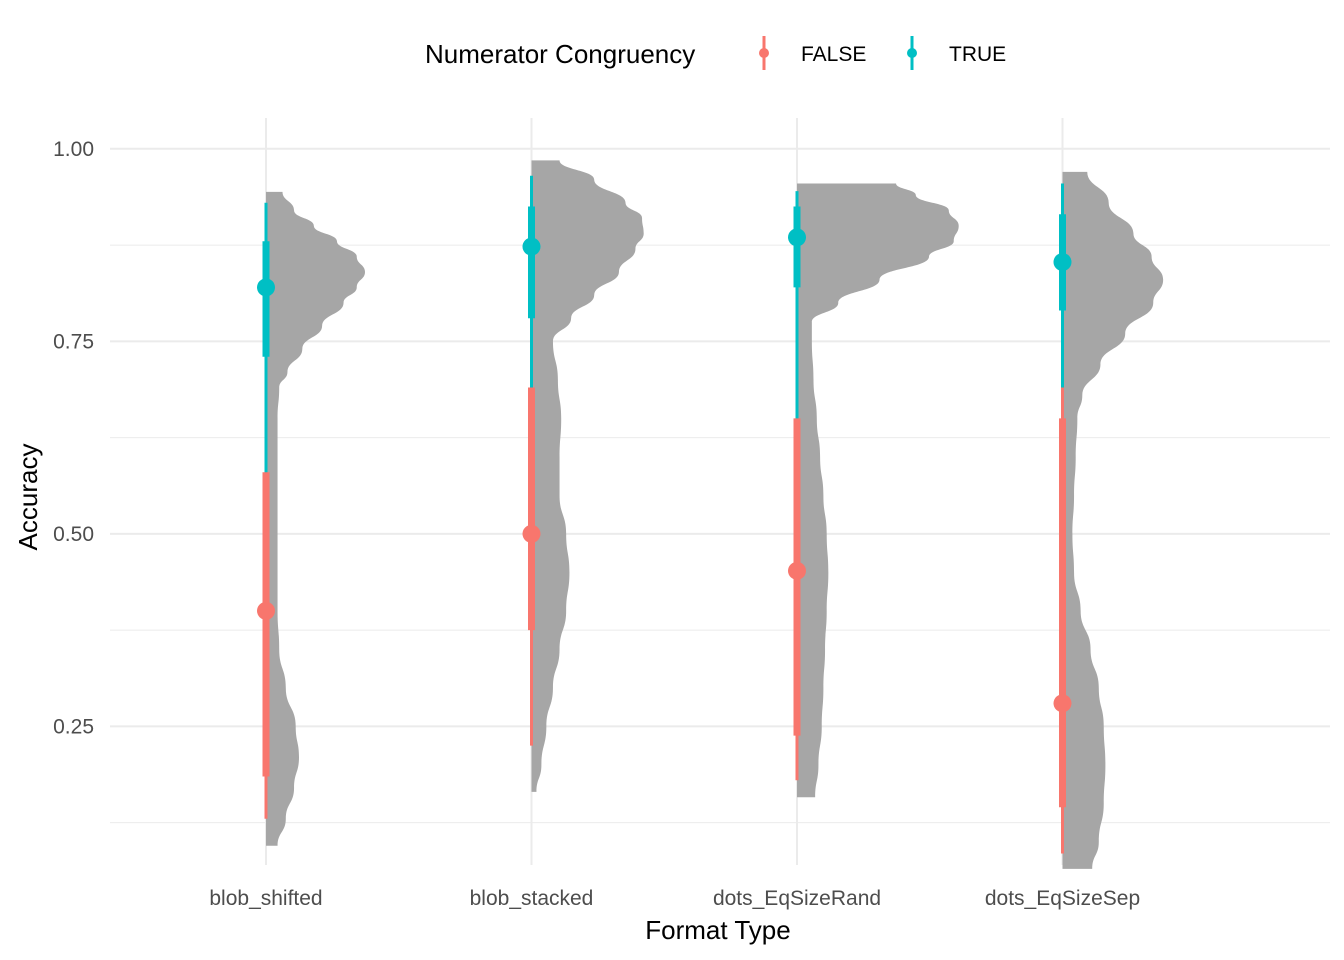 Image resolution: width=1344 pixels, height=960 pixels. Describe the element at coordinates (265, 898) in the screenshot. I see `x-tick-label: blob_shifted` at that location.